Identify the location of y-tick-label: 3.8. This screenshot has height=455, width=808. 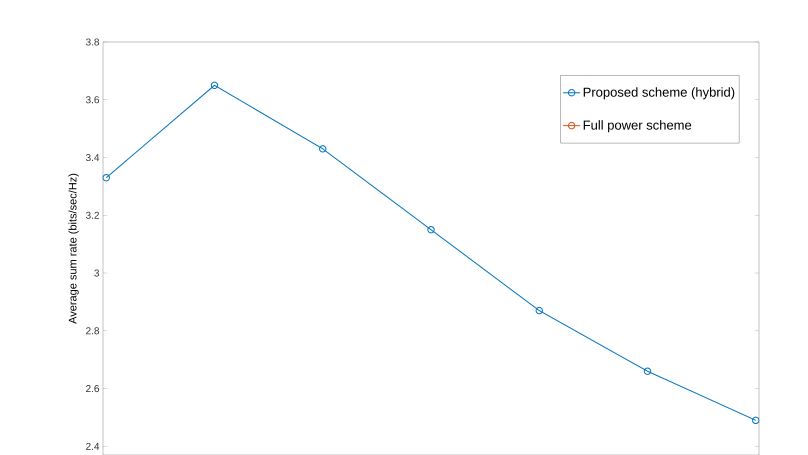
(93, 42).